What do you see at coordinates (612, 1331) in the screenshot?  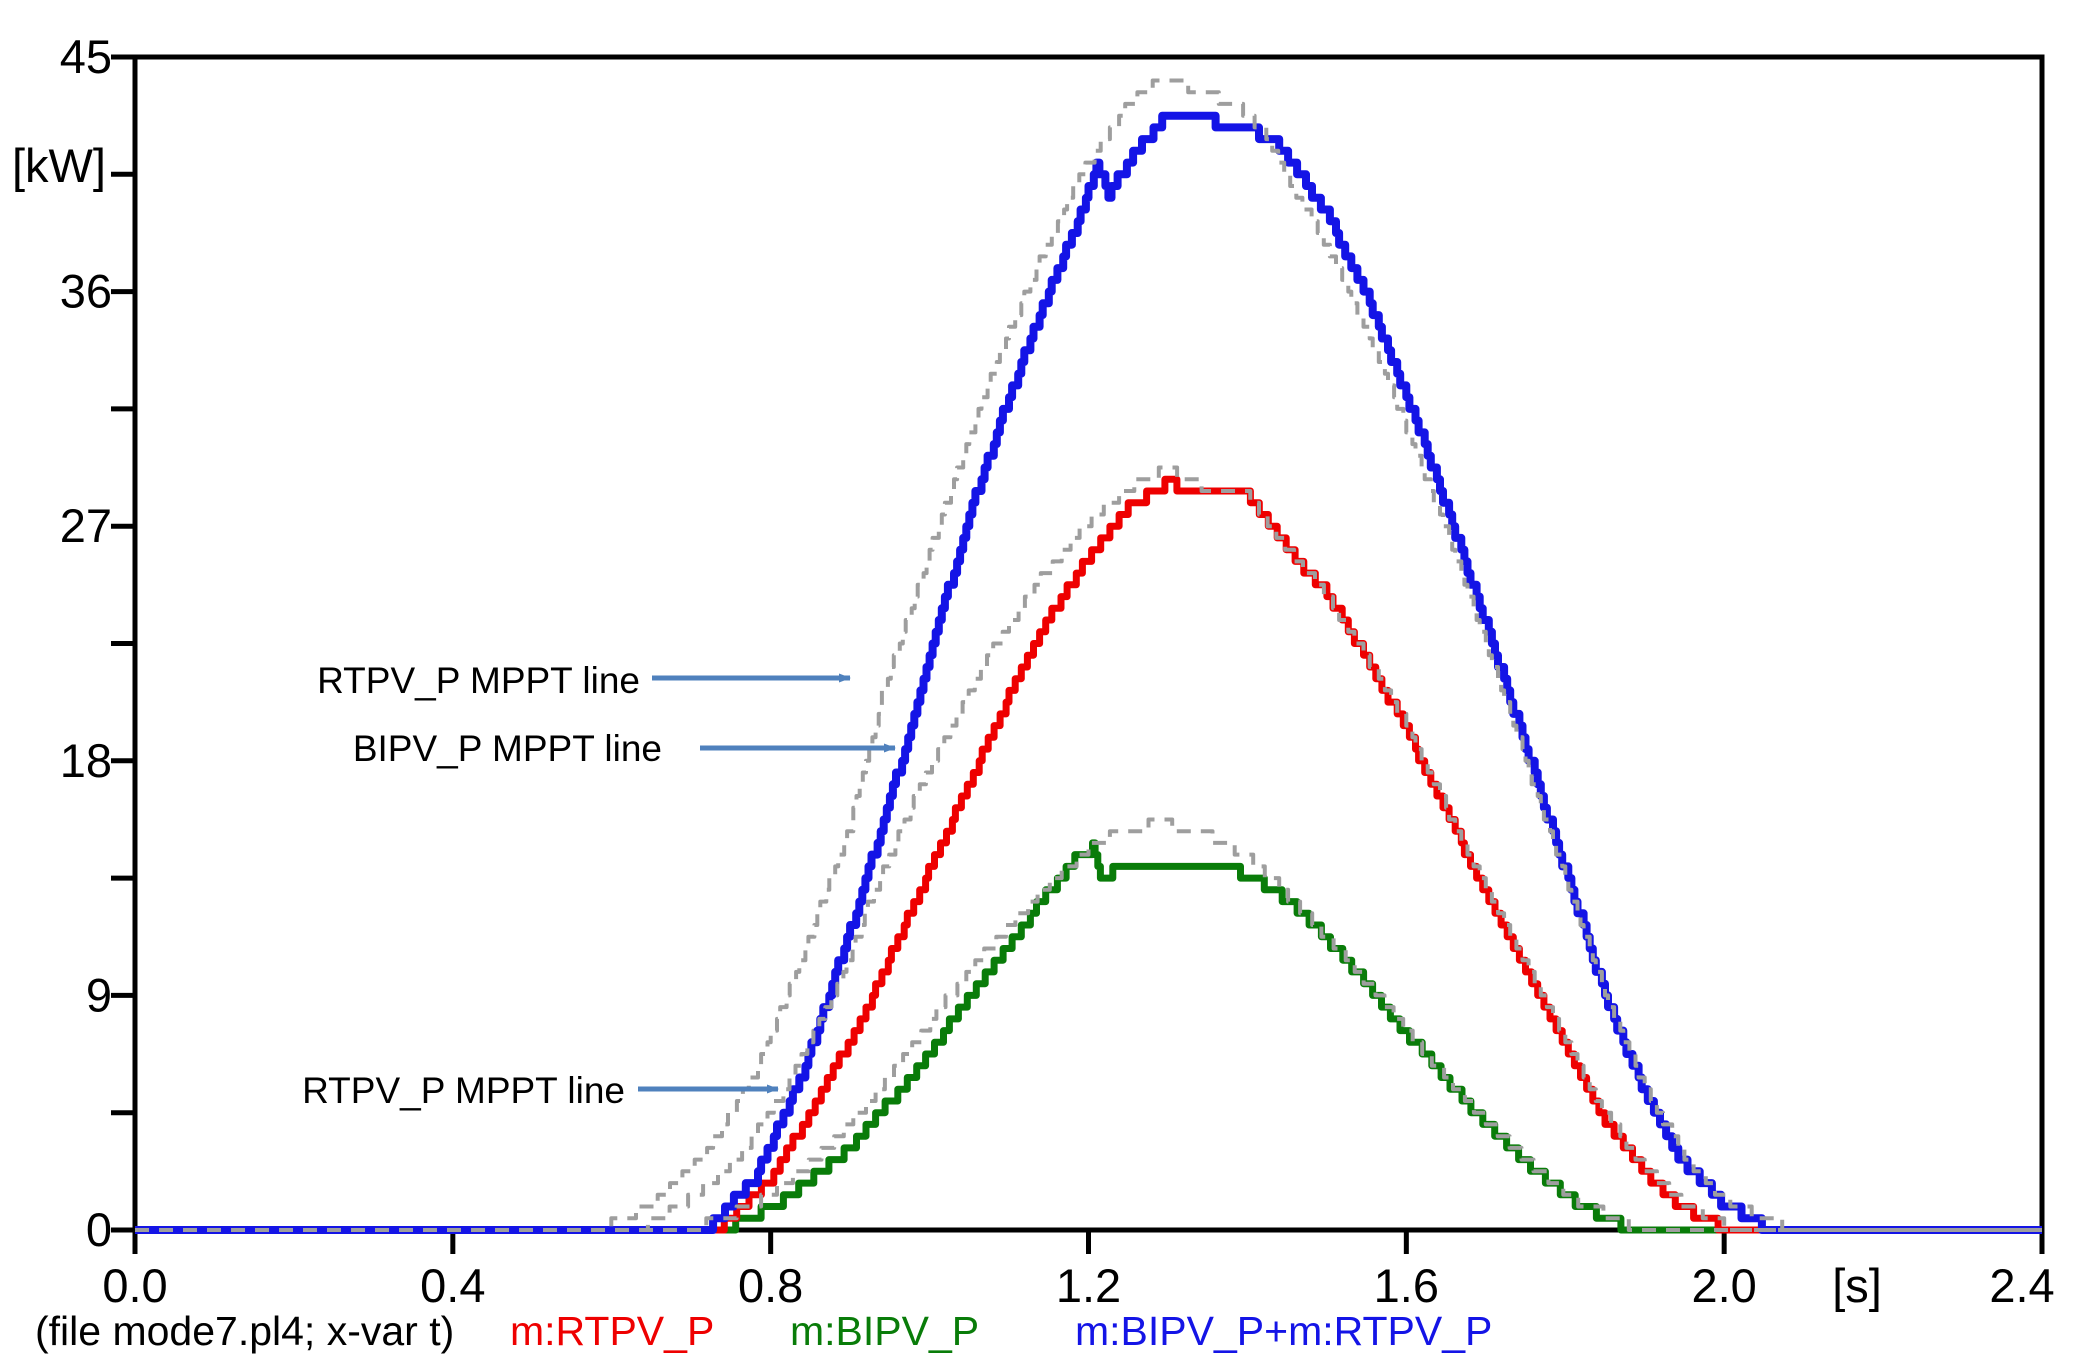 I see `legend-item: m:RTPV_P` at bounding box center [612, 1331].